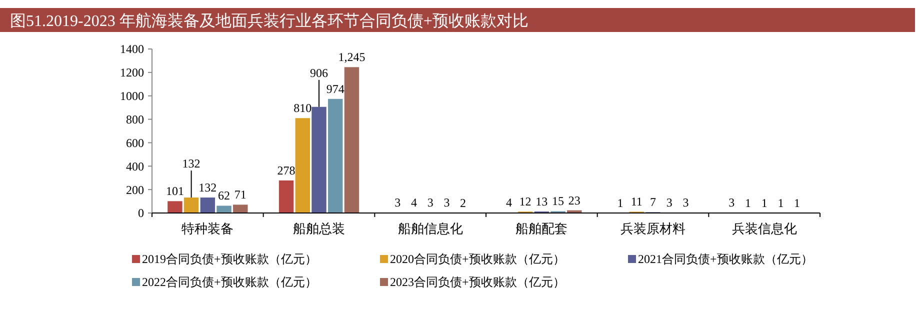  Describe the element at coordinates (135, 189) in the screenshot. I see `y-tick-label: 200` at that location.